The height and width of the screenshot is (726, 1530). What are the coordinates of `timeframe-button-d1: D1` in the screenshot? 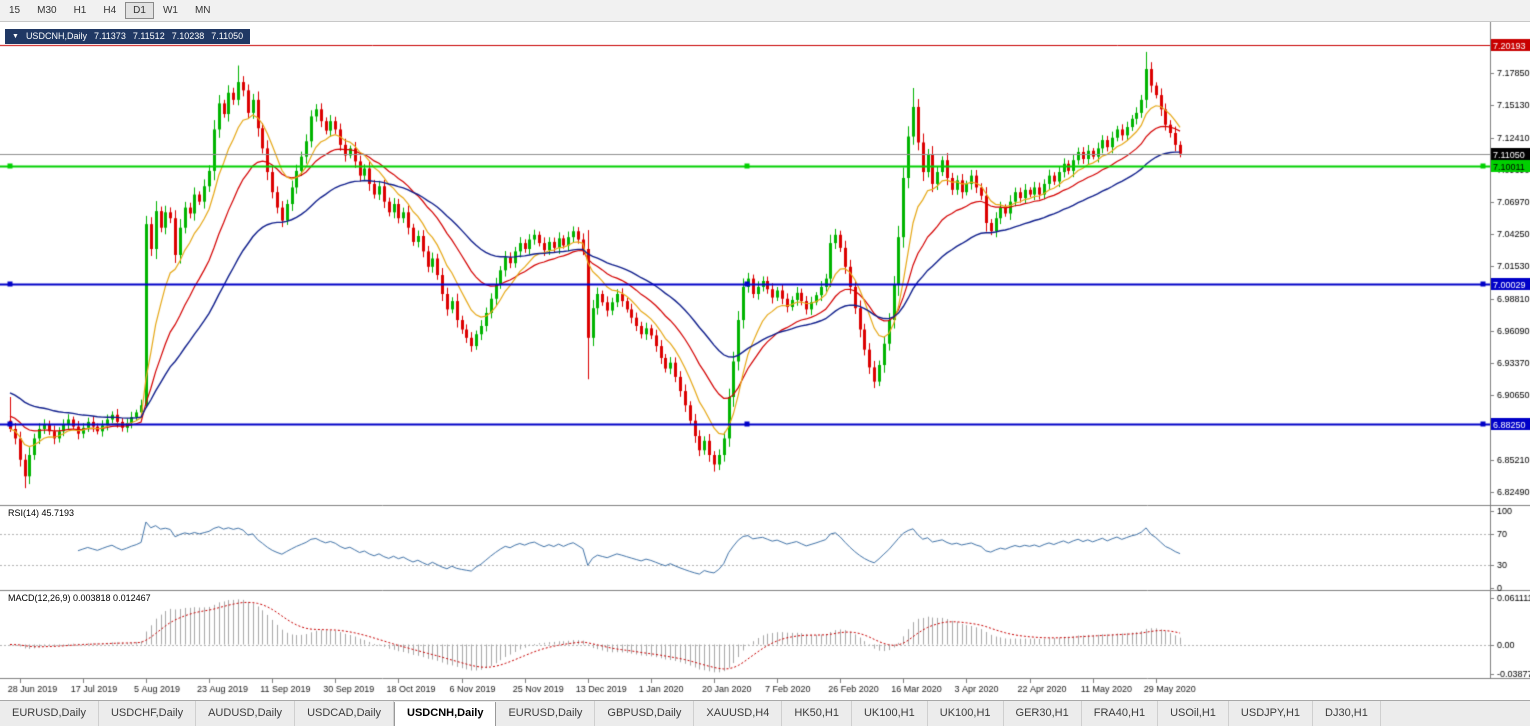 It's located at (139, 10).